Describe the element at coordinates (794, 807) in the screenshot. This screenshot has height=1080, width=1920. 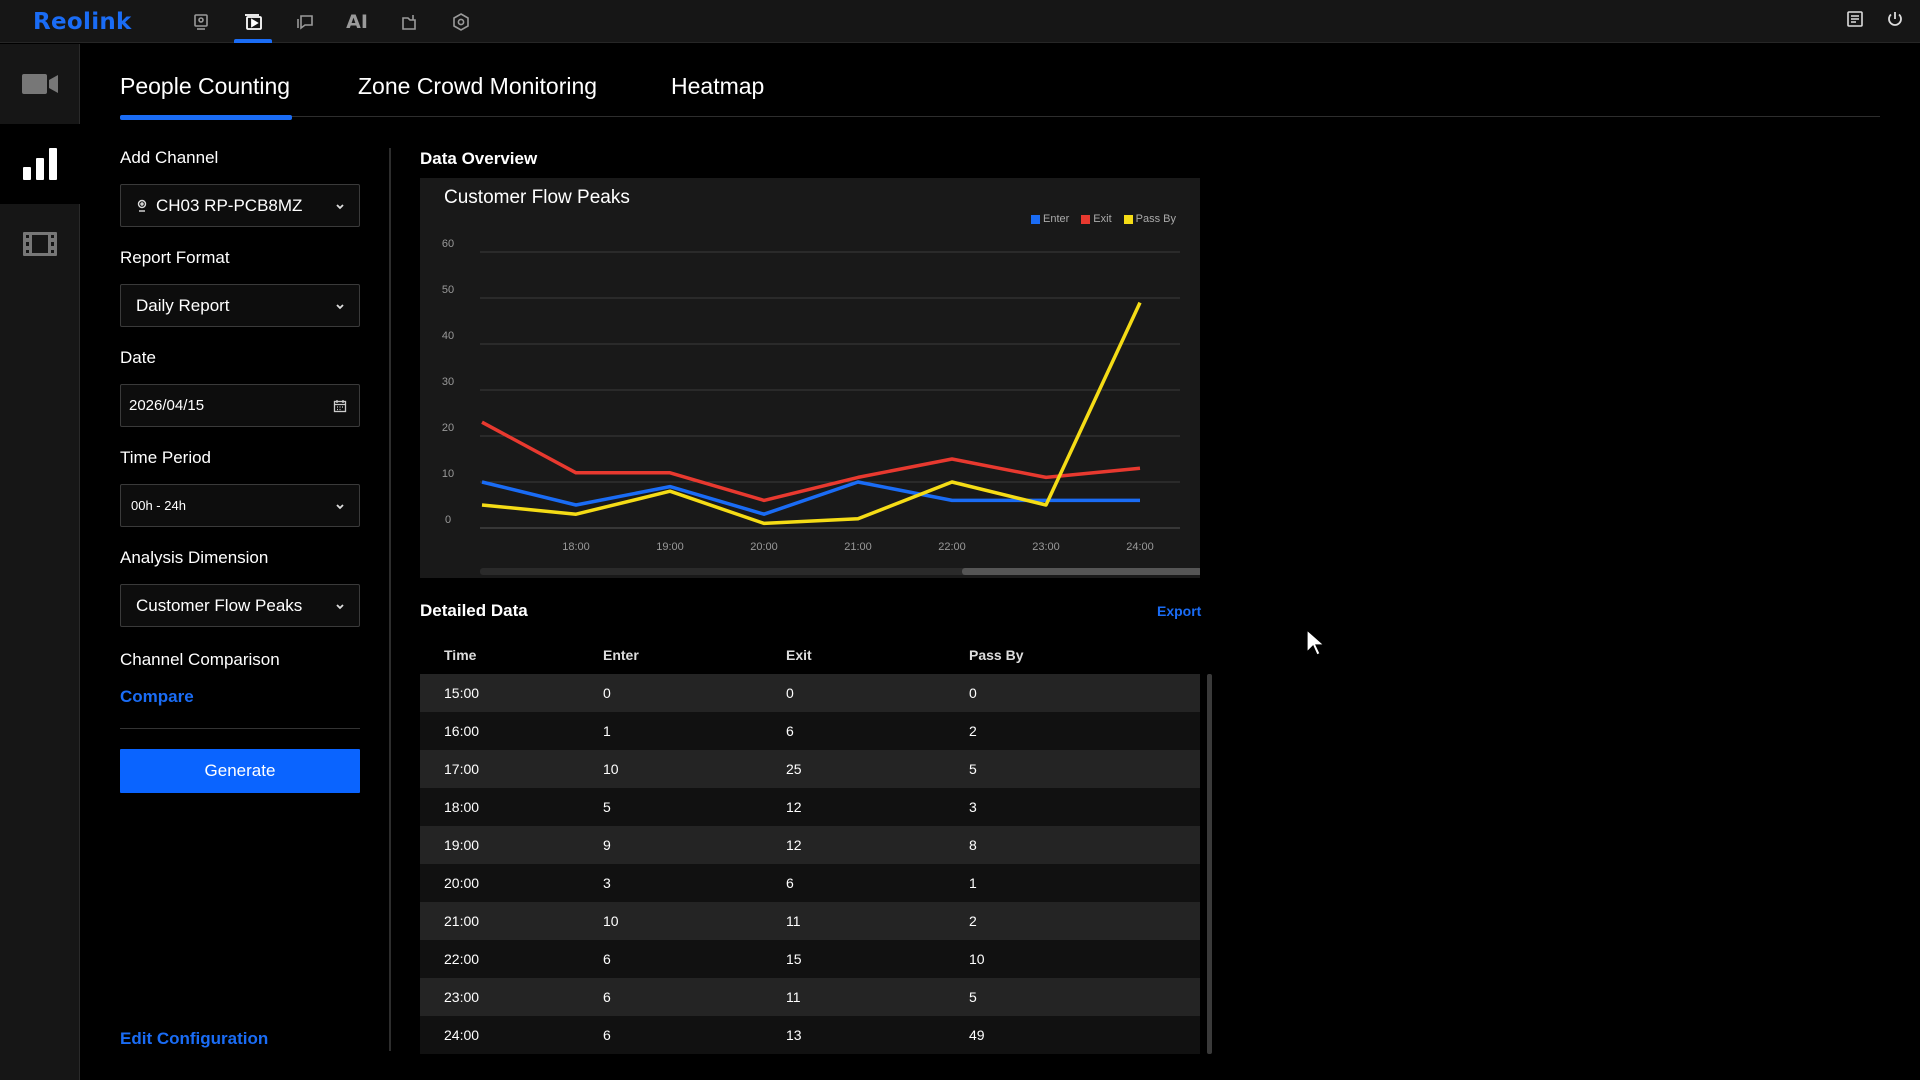
I see `table-cell-exit: 12` at that location.